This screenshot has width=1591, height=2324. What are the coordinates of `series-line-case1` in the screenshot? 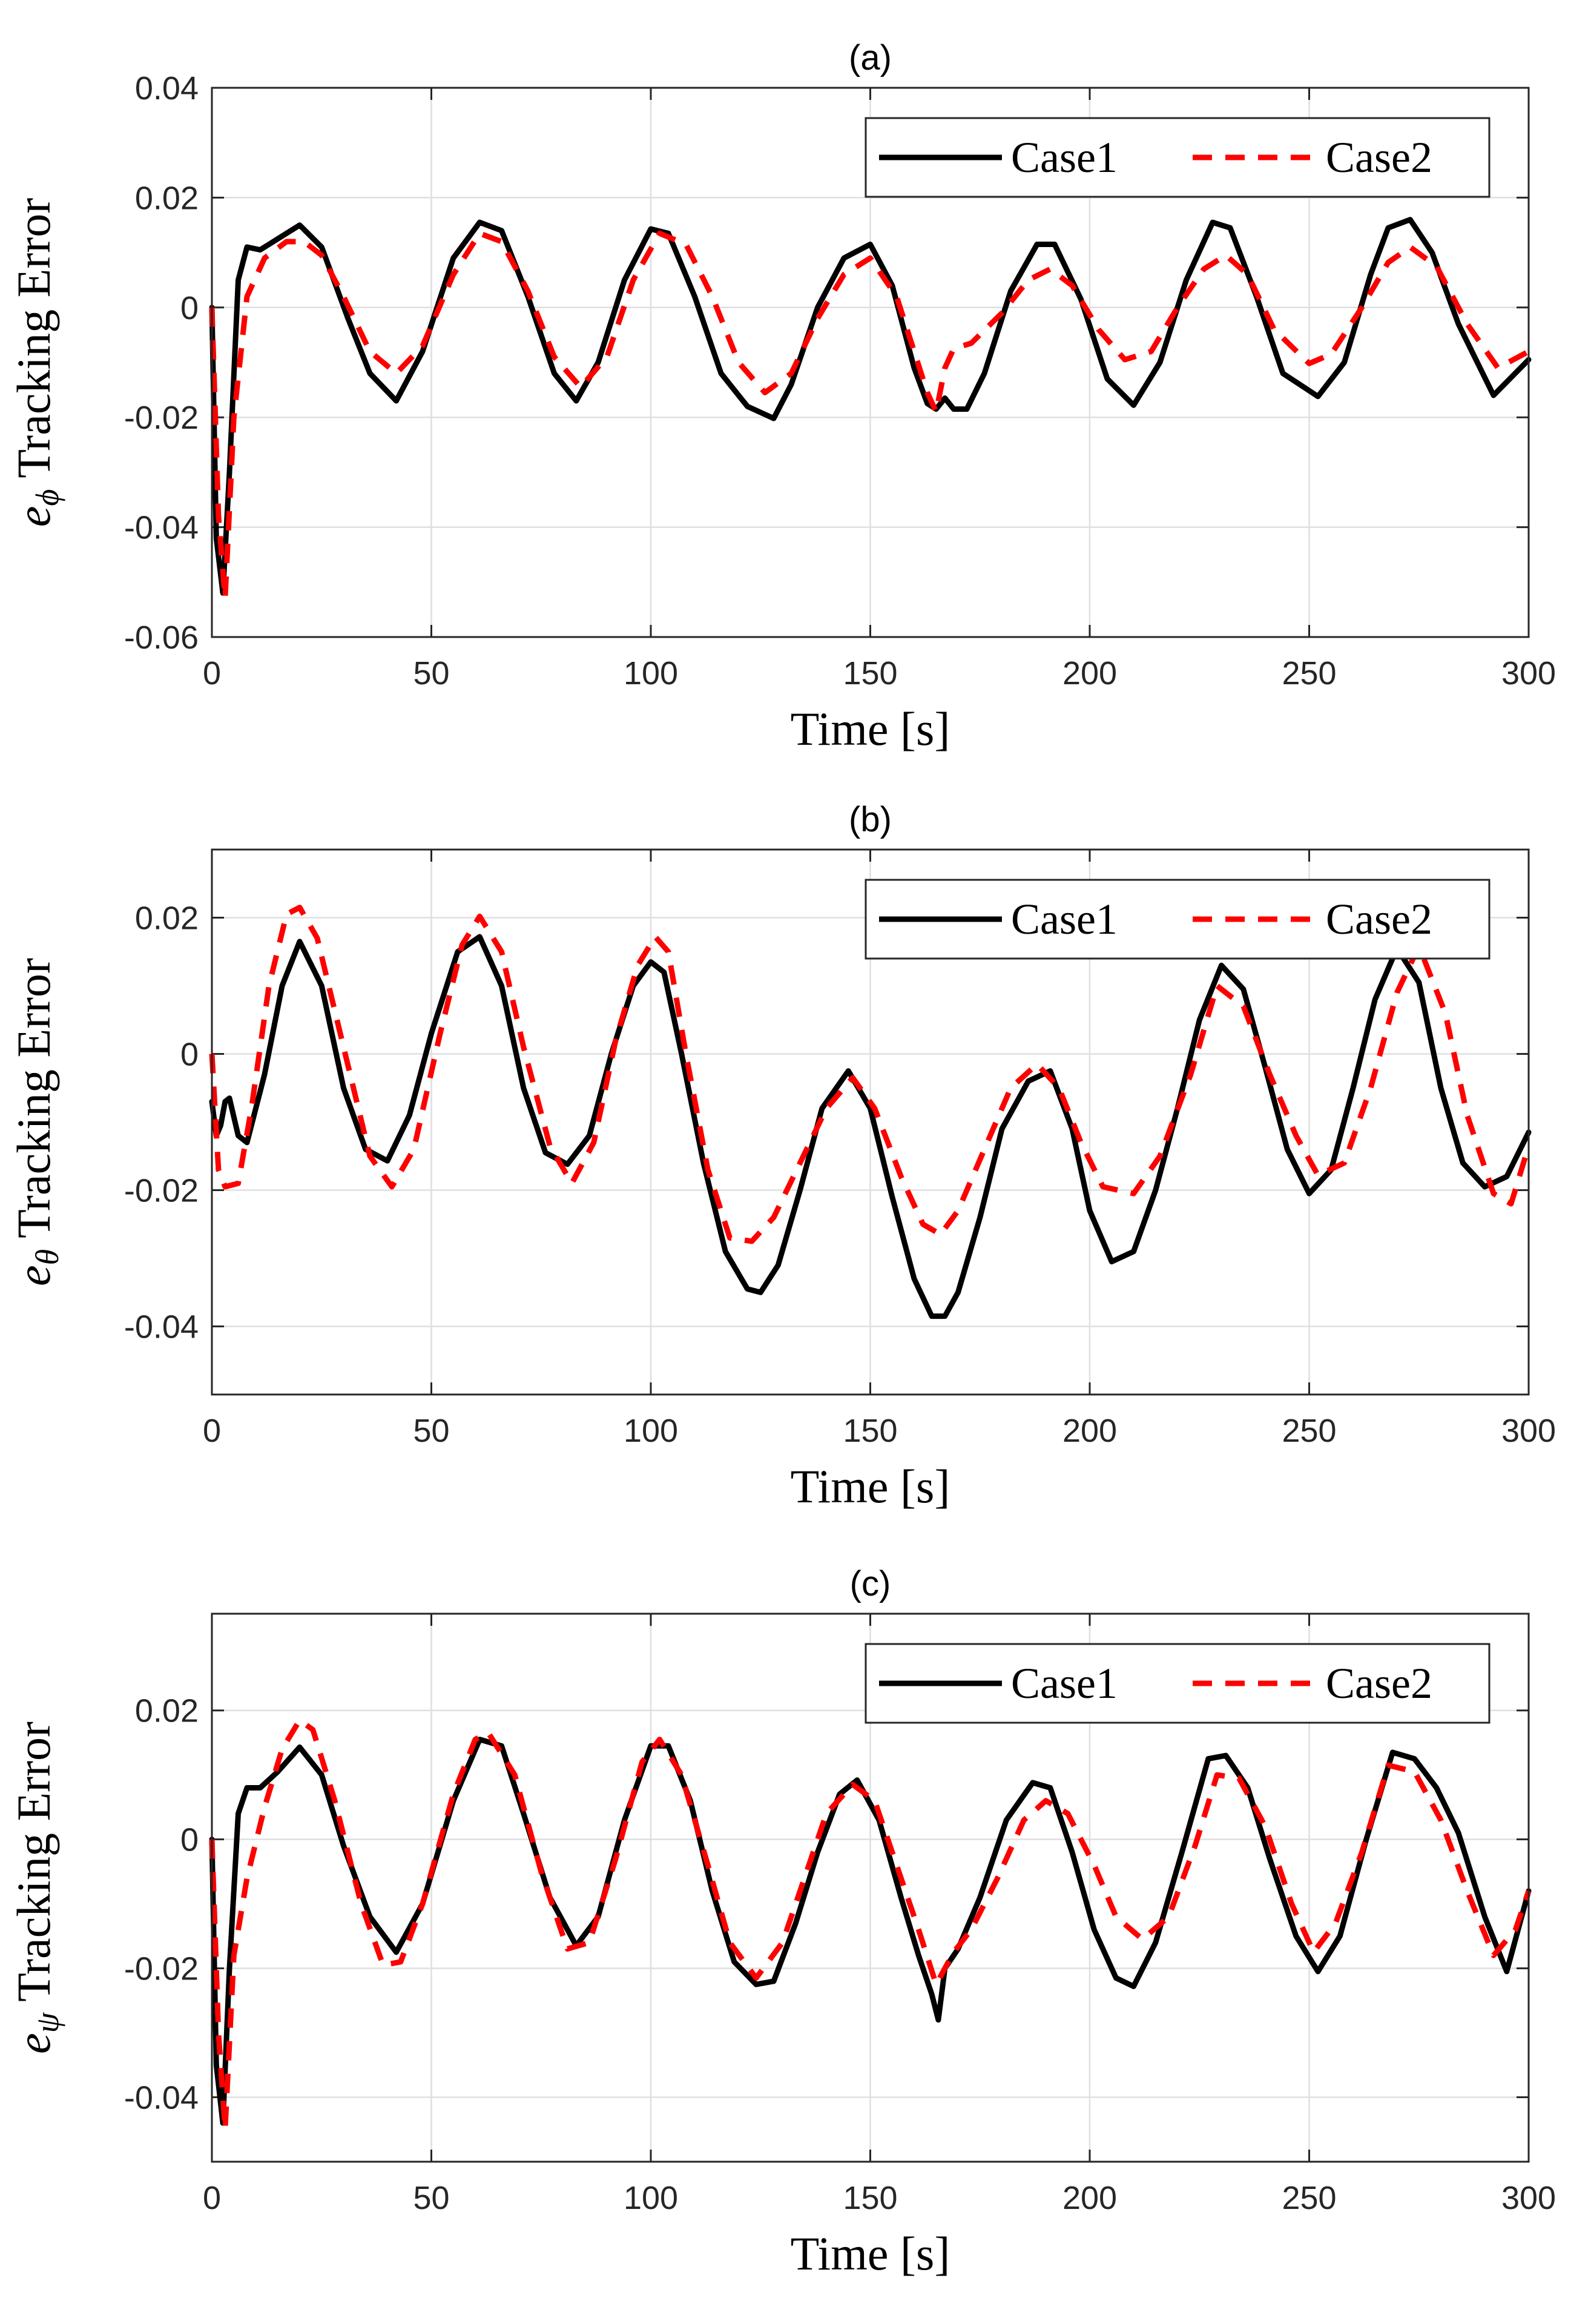 It's located at (870, 1126).